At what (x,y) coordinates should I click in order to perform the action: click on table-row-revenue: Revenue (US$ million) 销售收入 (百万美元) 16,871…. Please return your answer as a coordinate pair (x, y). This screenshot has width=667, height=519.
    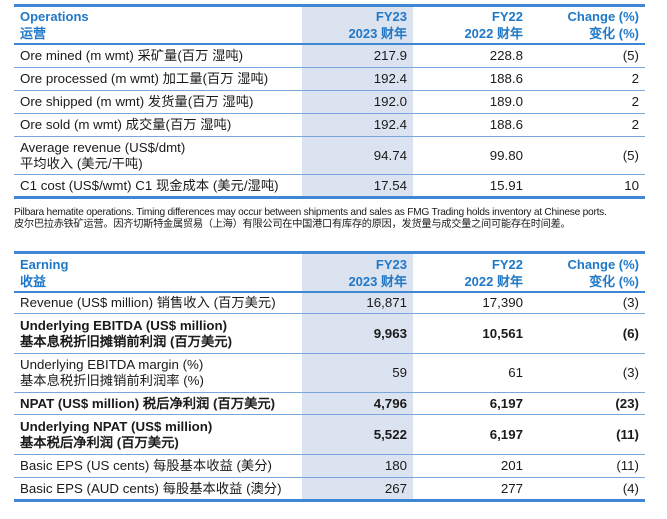
    Looking at the image, I should click on (329, 303).